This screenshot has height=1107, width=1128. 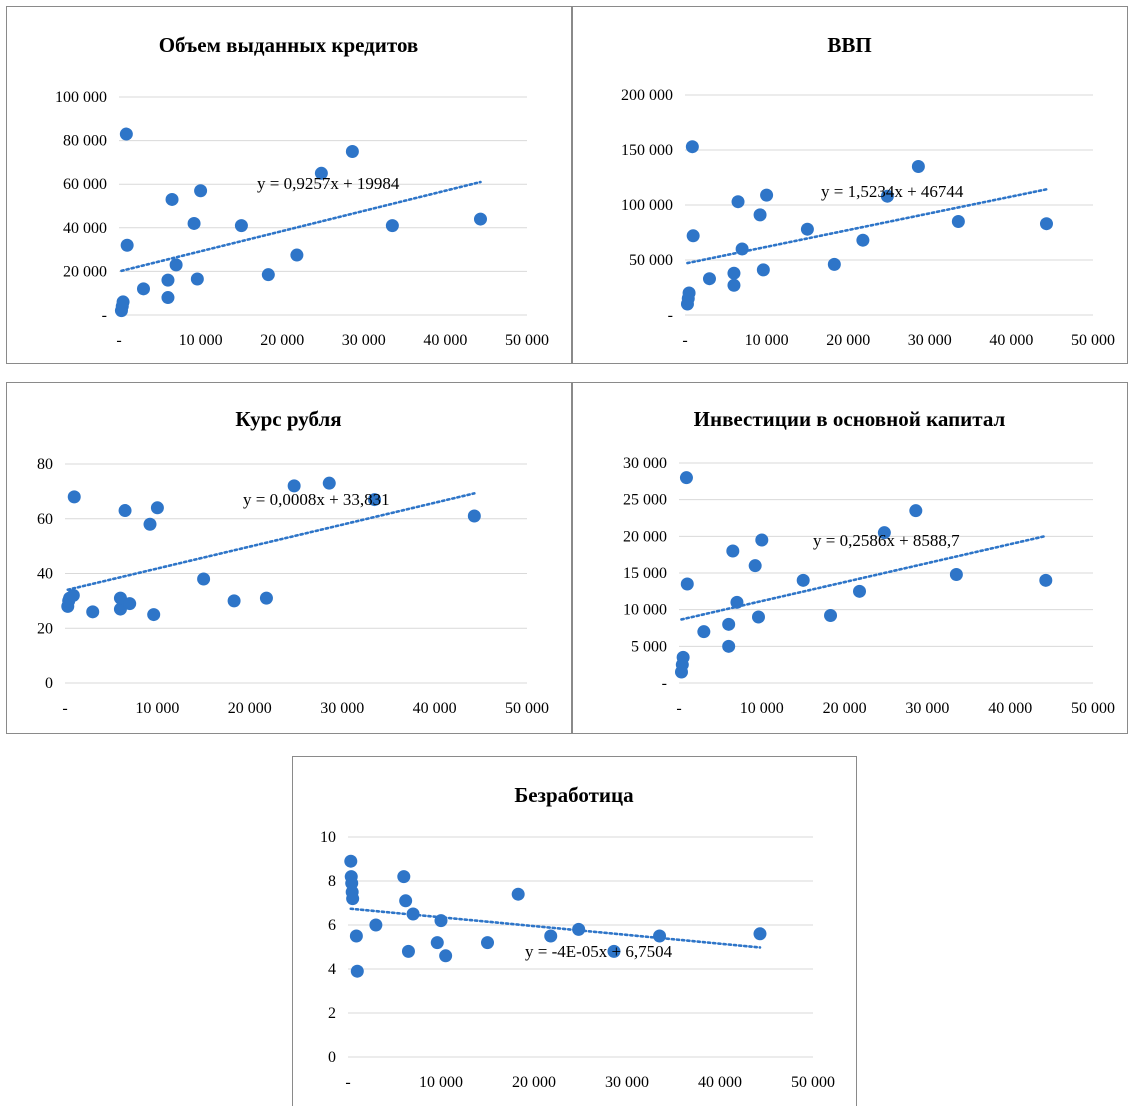 What do you see at coordinates (813, 1082) in the screenshot?
I see `x-tick-label: 50 000` at bounding box center [813, 1082].